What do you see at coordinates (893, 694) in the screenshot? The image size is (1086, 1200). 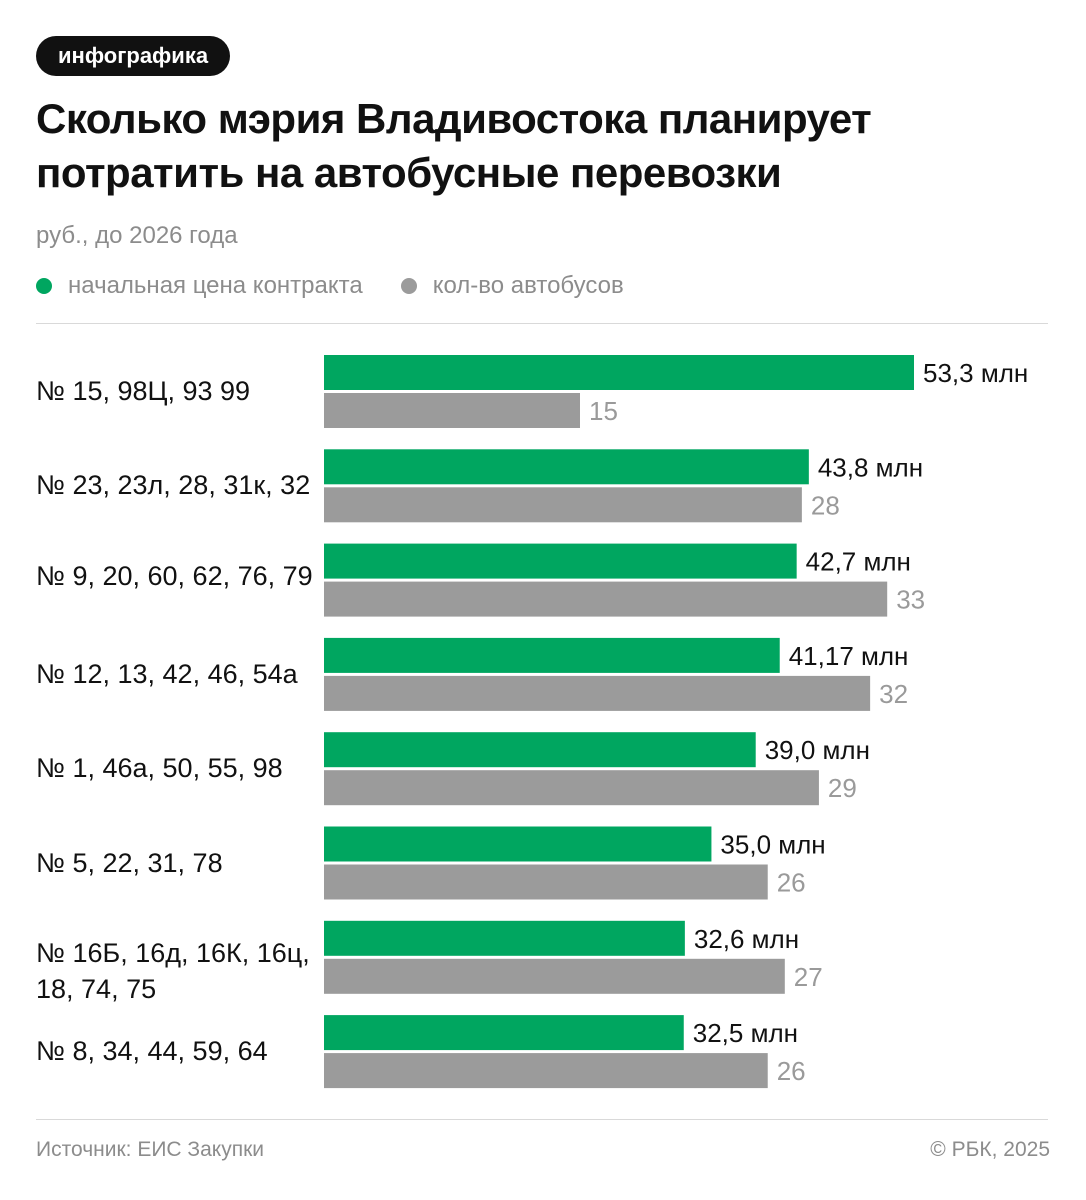 I see `bus-count-label: 32` at bounding box center [893, 694].